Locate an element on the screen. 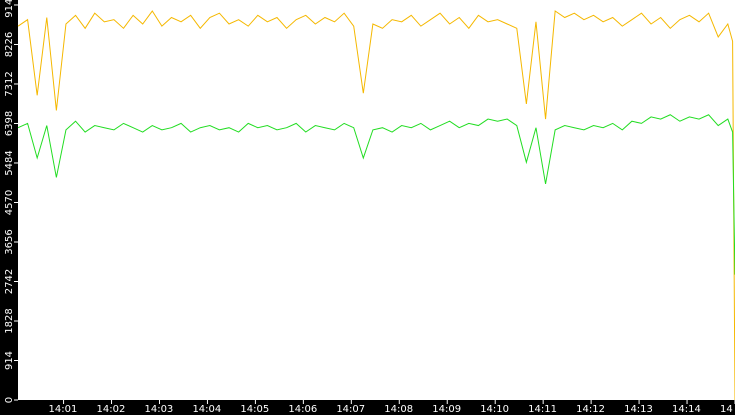  x-tick-label: 14:11 is located at coordinates (542, 409).